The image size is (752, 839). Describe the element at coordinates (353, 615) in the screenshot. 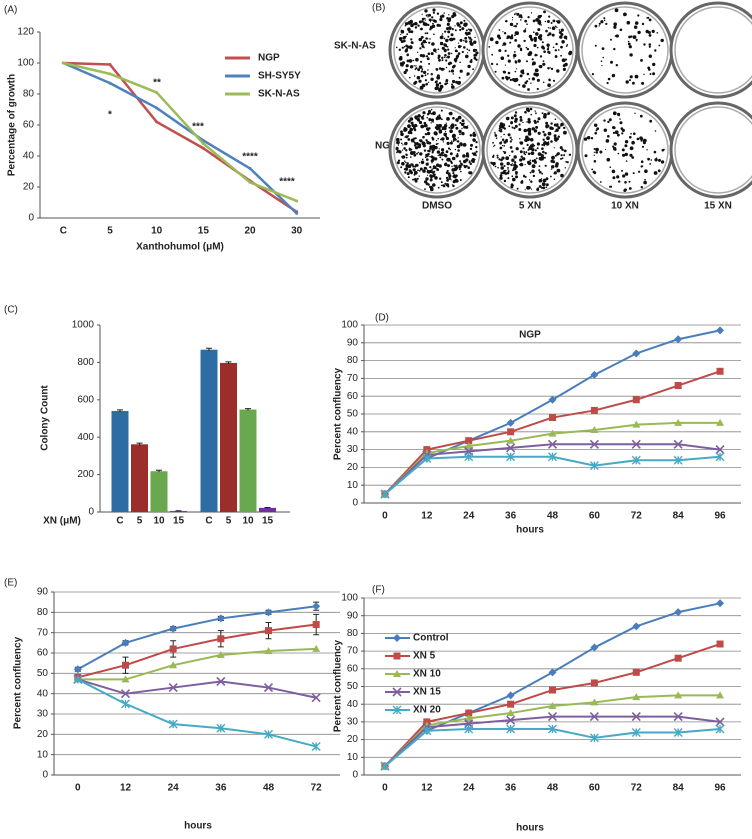

I see `y-tick-label: 90` at that location.